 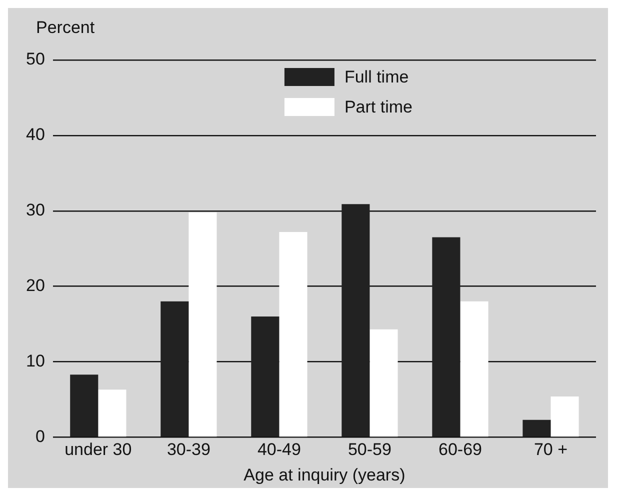 What do you see at coordinates (188, 450) in the screenshot?
I see `x-tick-label: 30-39` at bounding box center [188, 450].